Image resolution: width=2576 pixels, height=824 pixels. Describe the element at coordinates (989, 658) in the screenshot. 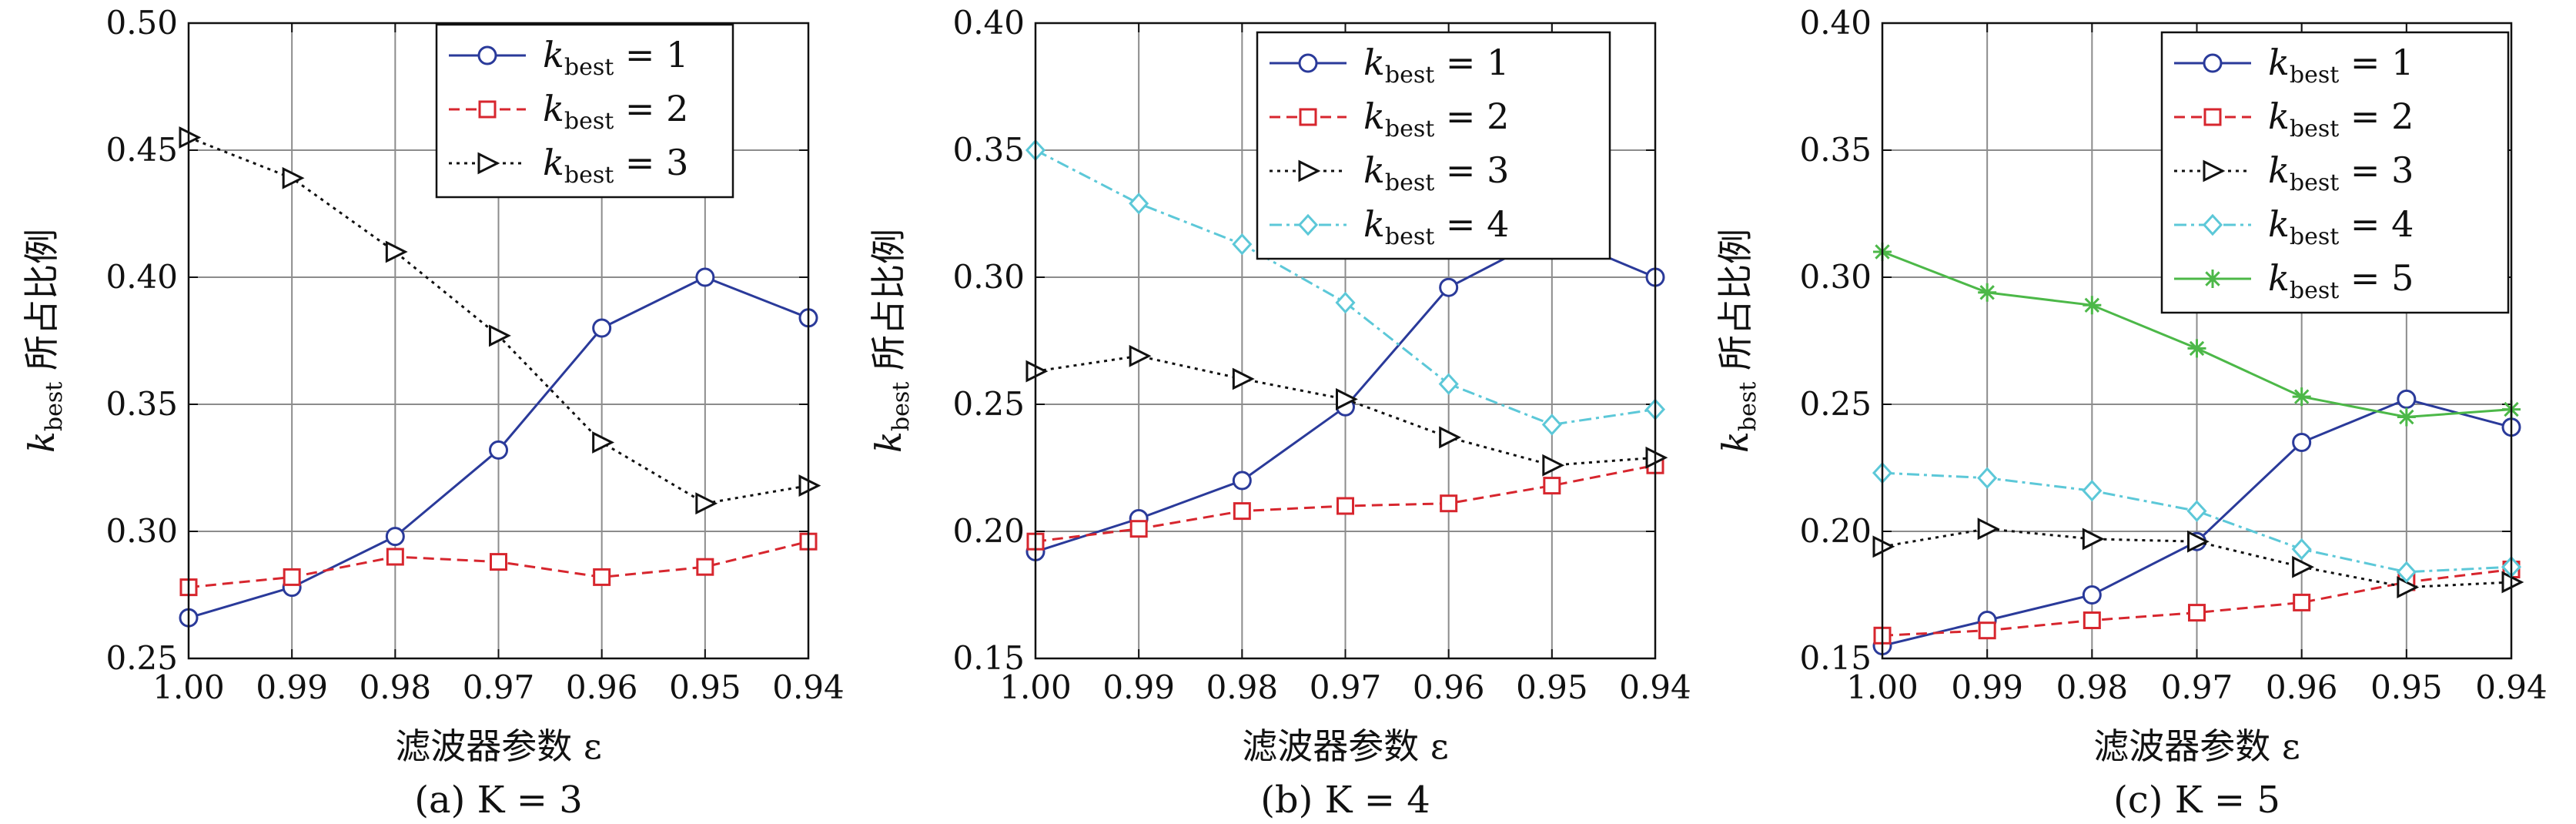

I see `y-tick-label: 0.15` at that location.